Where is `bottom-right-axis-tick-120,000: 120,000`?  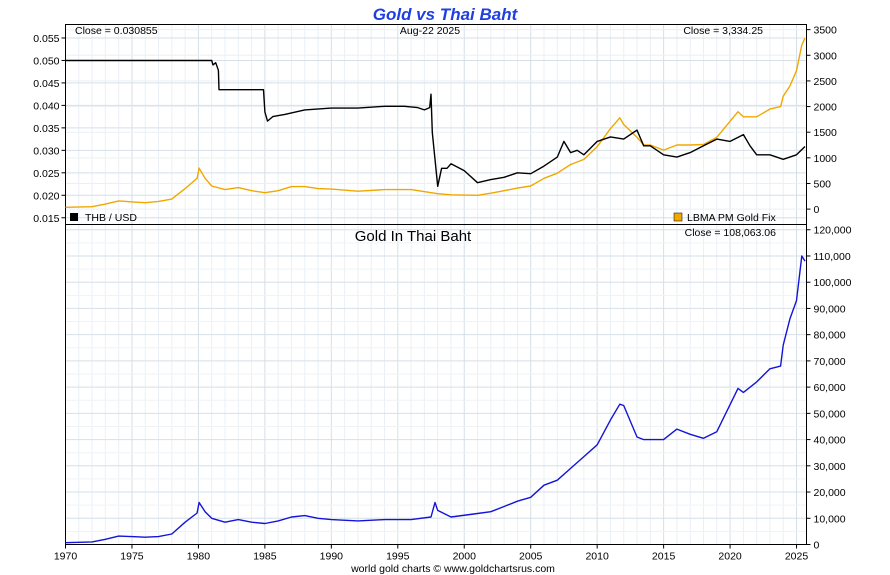 bottom-right-axis-tick-120,000: 120,000 is located at coordinates (833, 231).